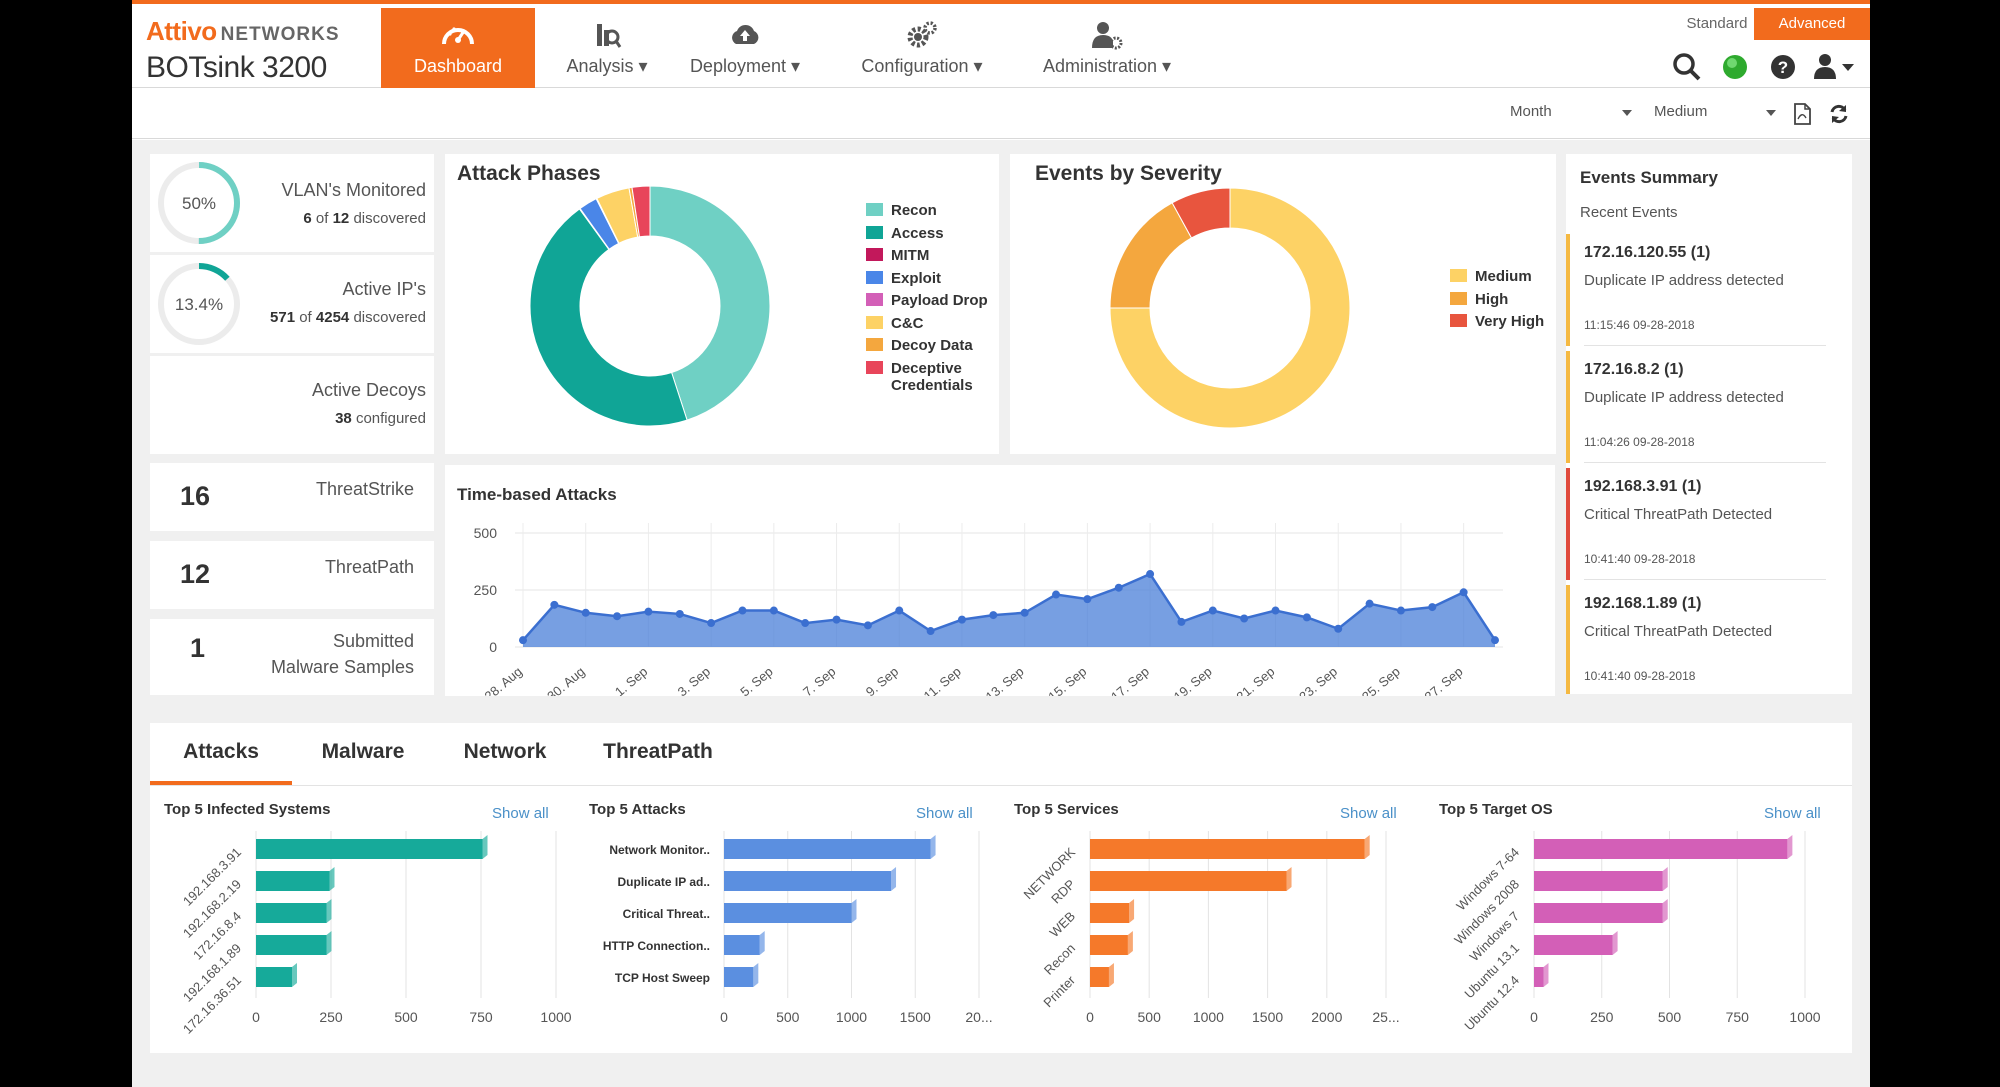 The width and height of the screenshot is (2000, 1087). Describe the element at coordinates (901, 210) in the screenshot. I see `legend-item: Recon` at that location.